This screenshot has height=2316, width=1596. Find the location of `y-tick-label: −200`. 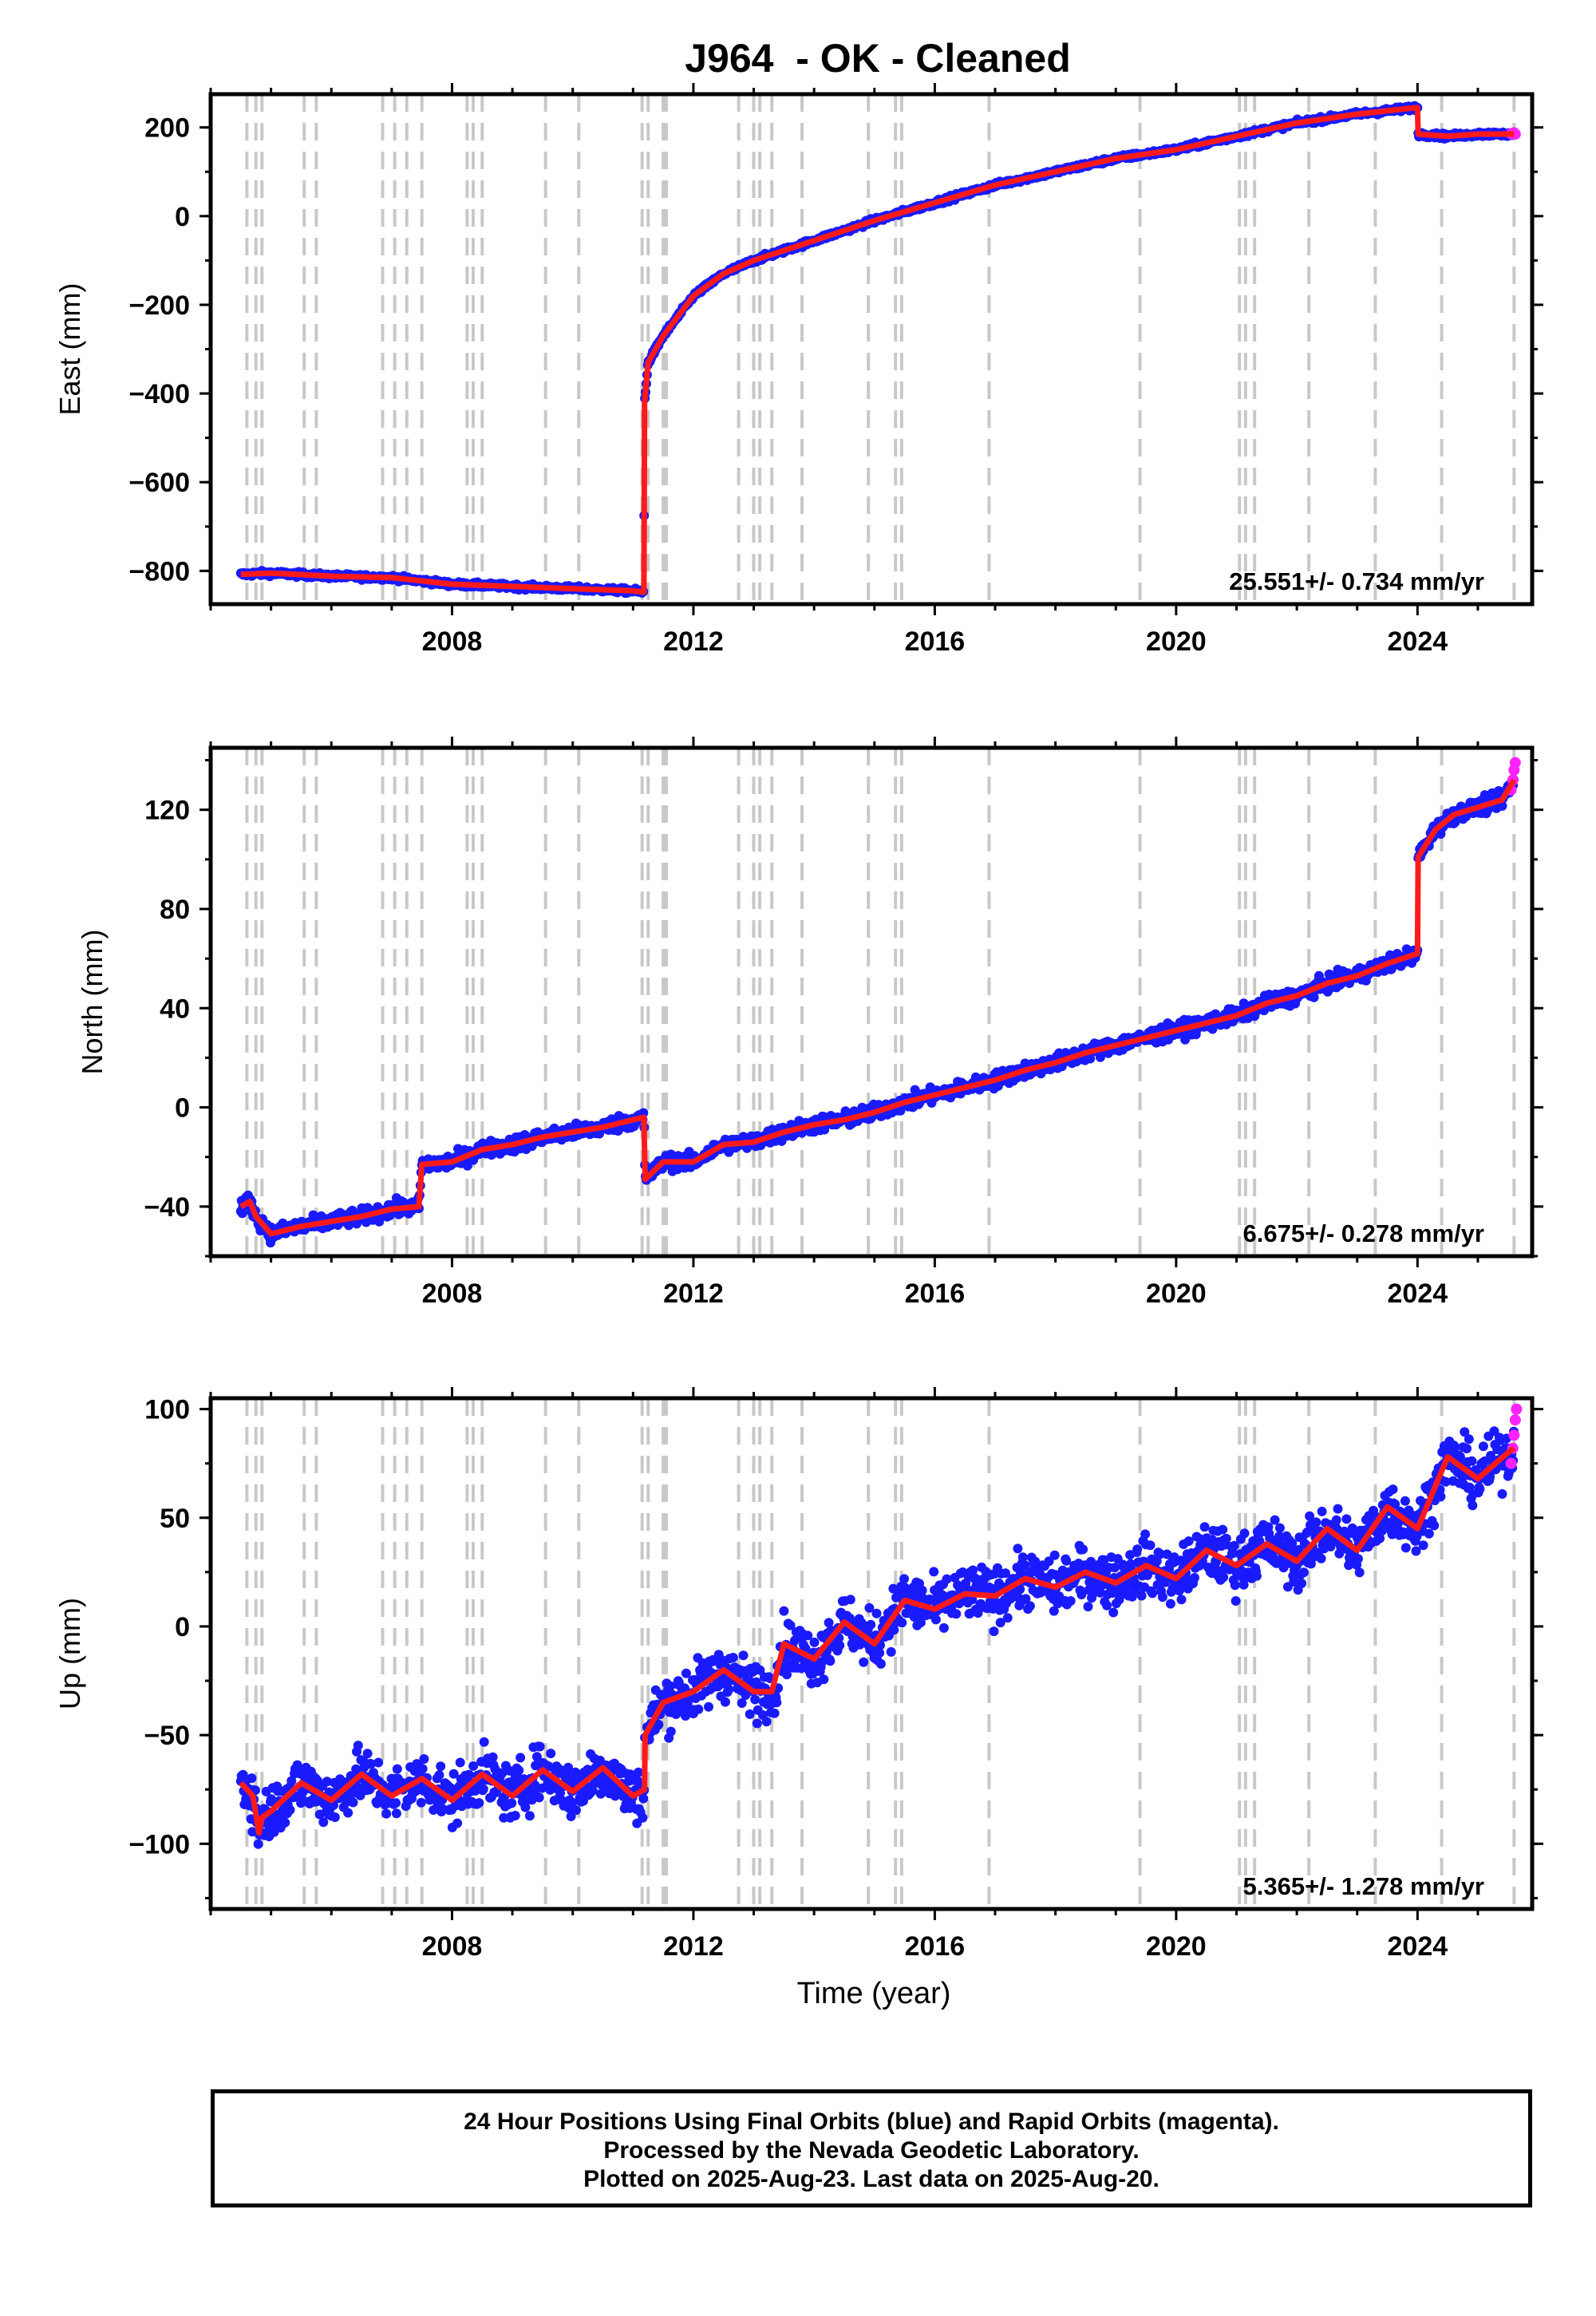

y-tick-label: −200 is located at coordinates (159, 305).